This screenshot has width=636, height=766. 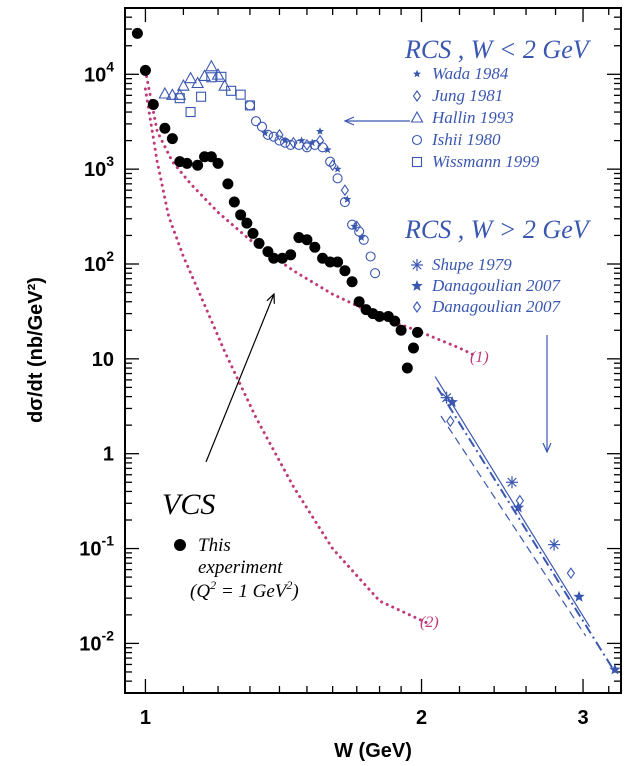 I want to click on arrow-vcs, so click(x=239, y=378).